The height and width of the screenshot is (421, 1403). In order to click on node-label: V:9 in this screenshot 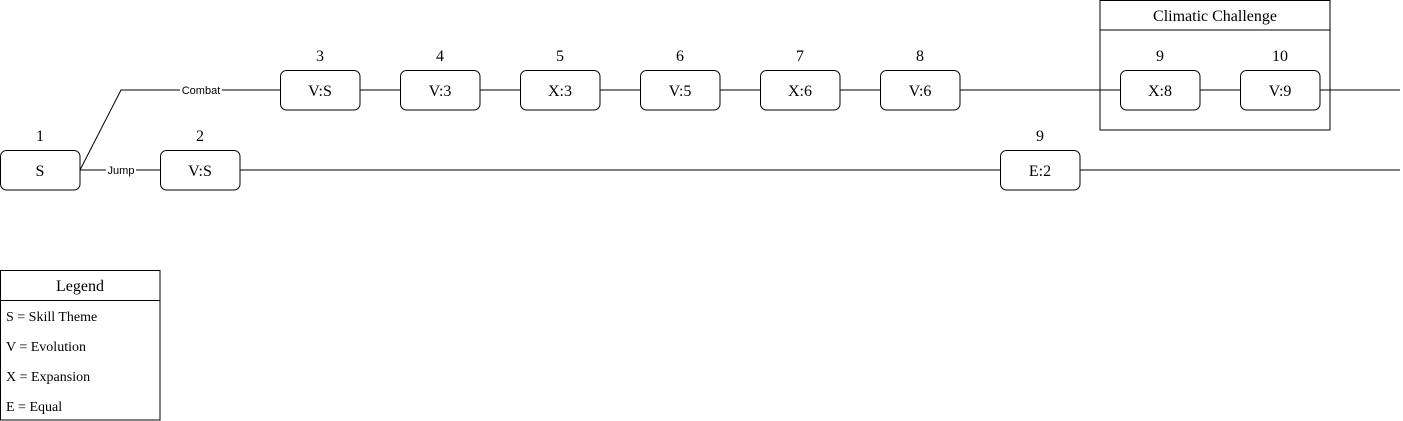, I will do `click(1280, 91)`.